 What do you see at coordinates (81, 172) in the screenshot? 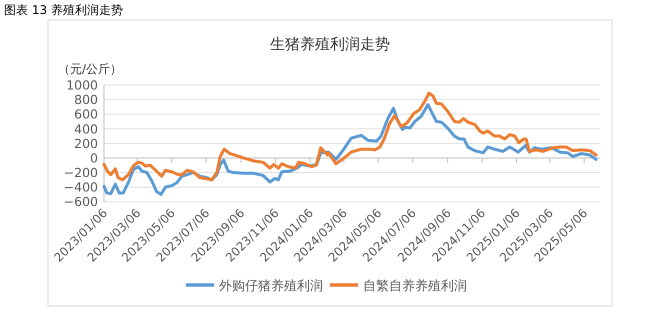
I see `y-tick-label: −200` at bounding box center [81, 172].